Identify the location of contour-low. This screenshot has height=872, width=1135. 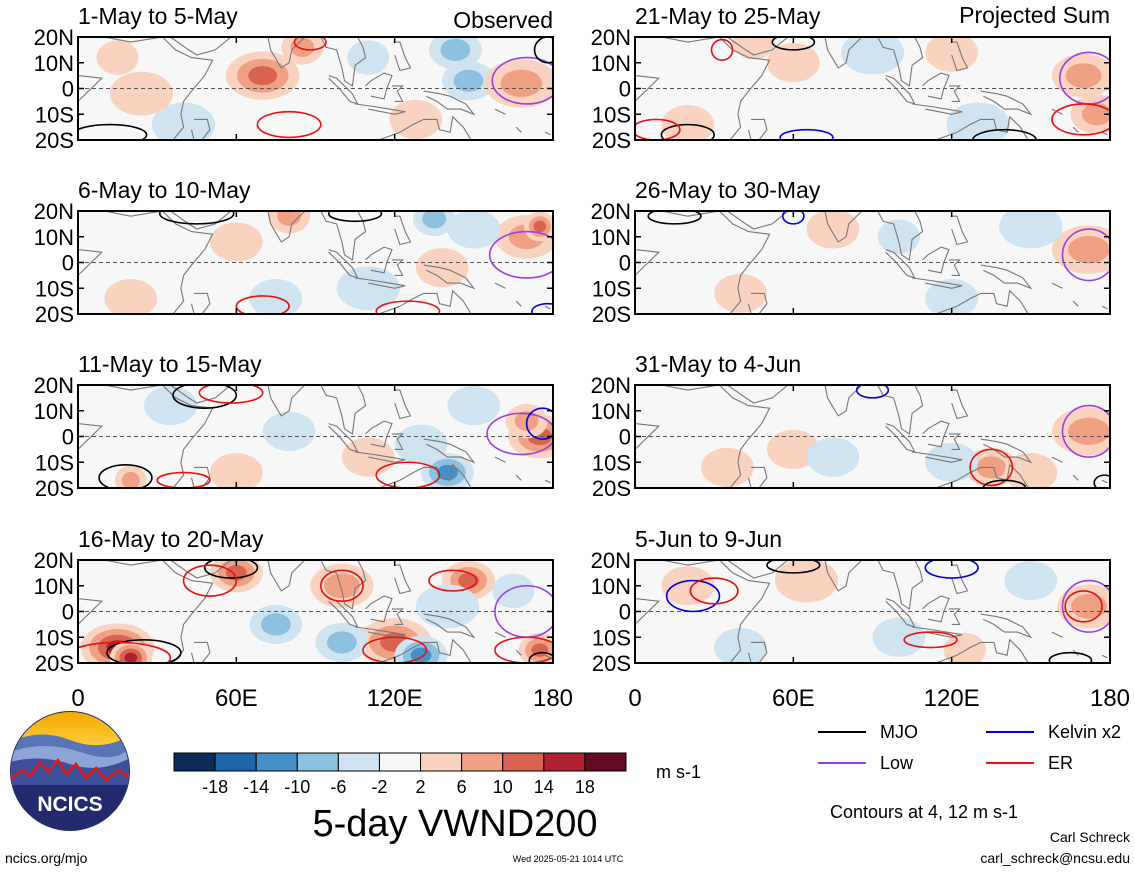
(519, 434).